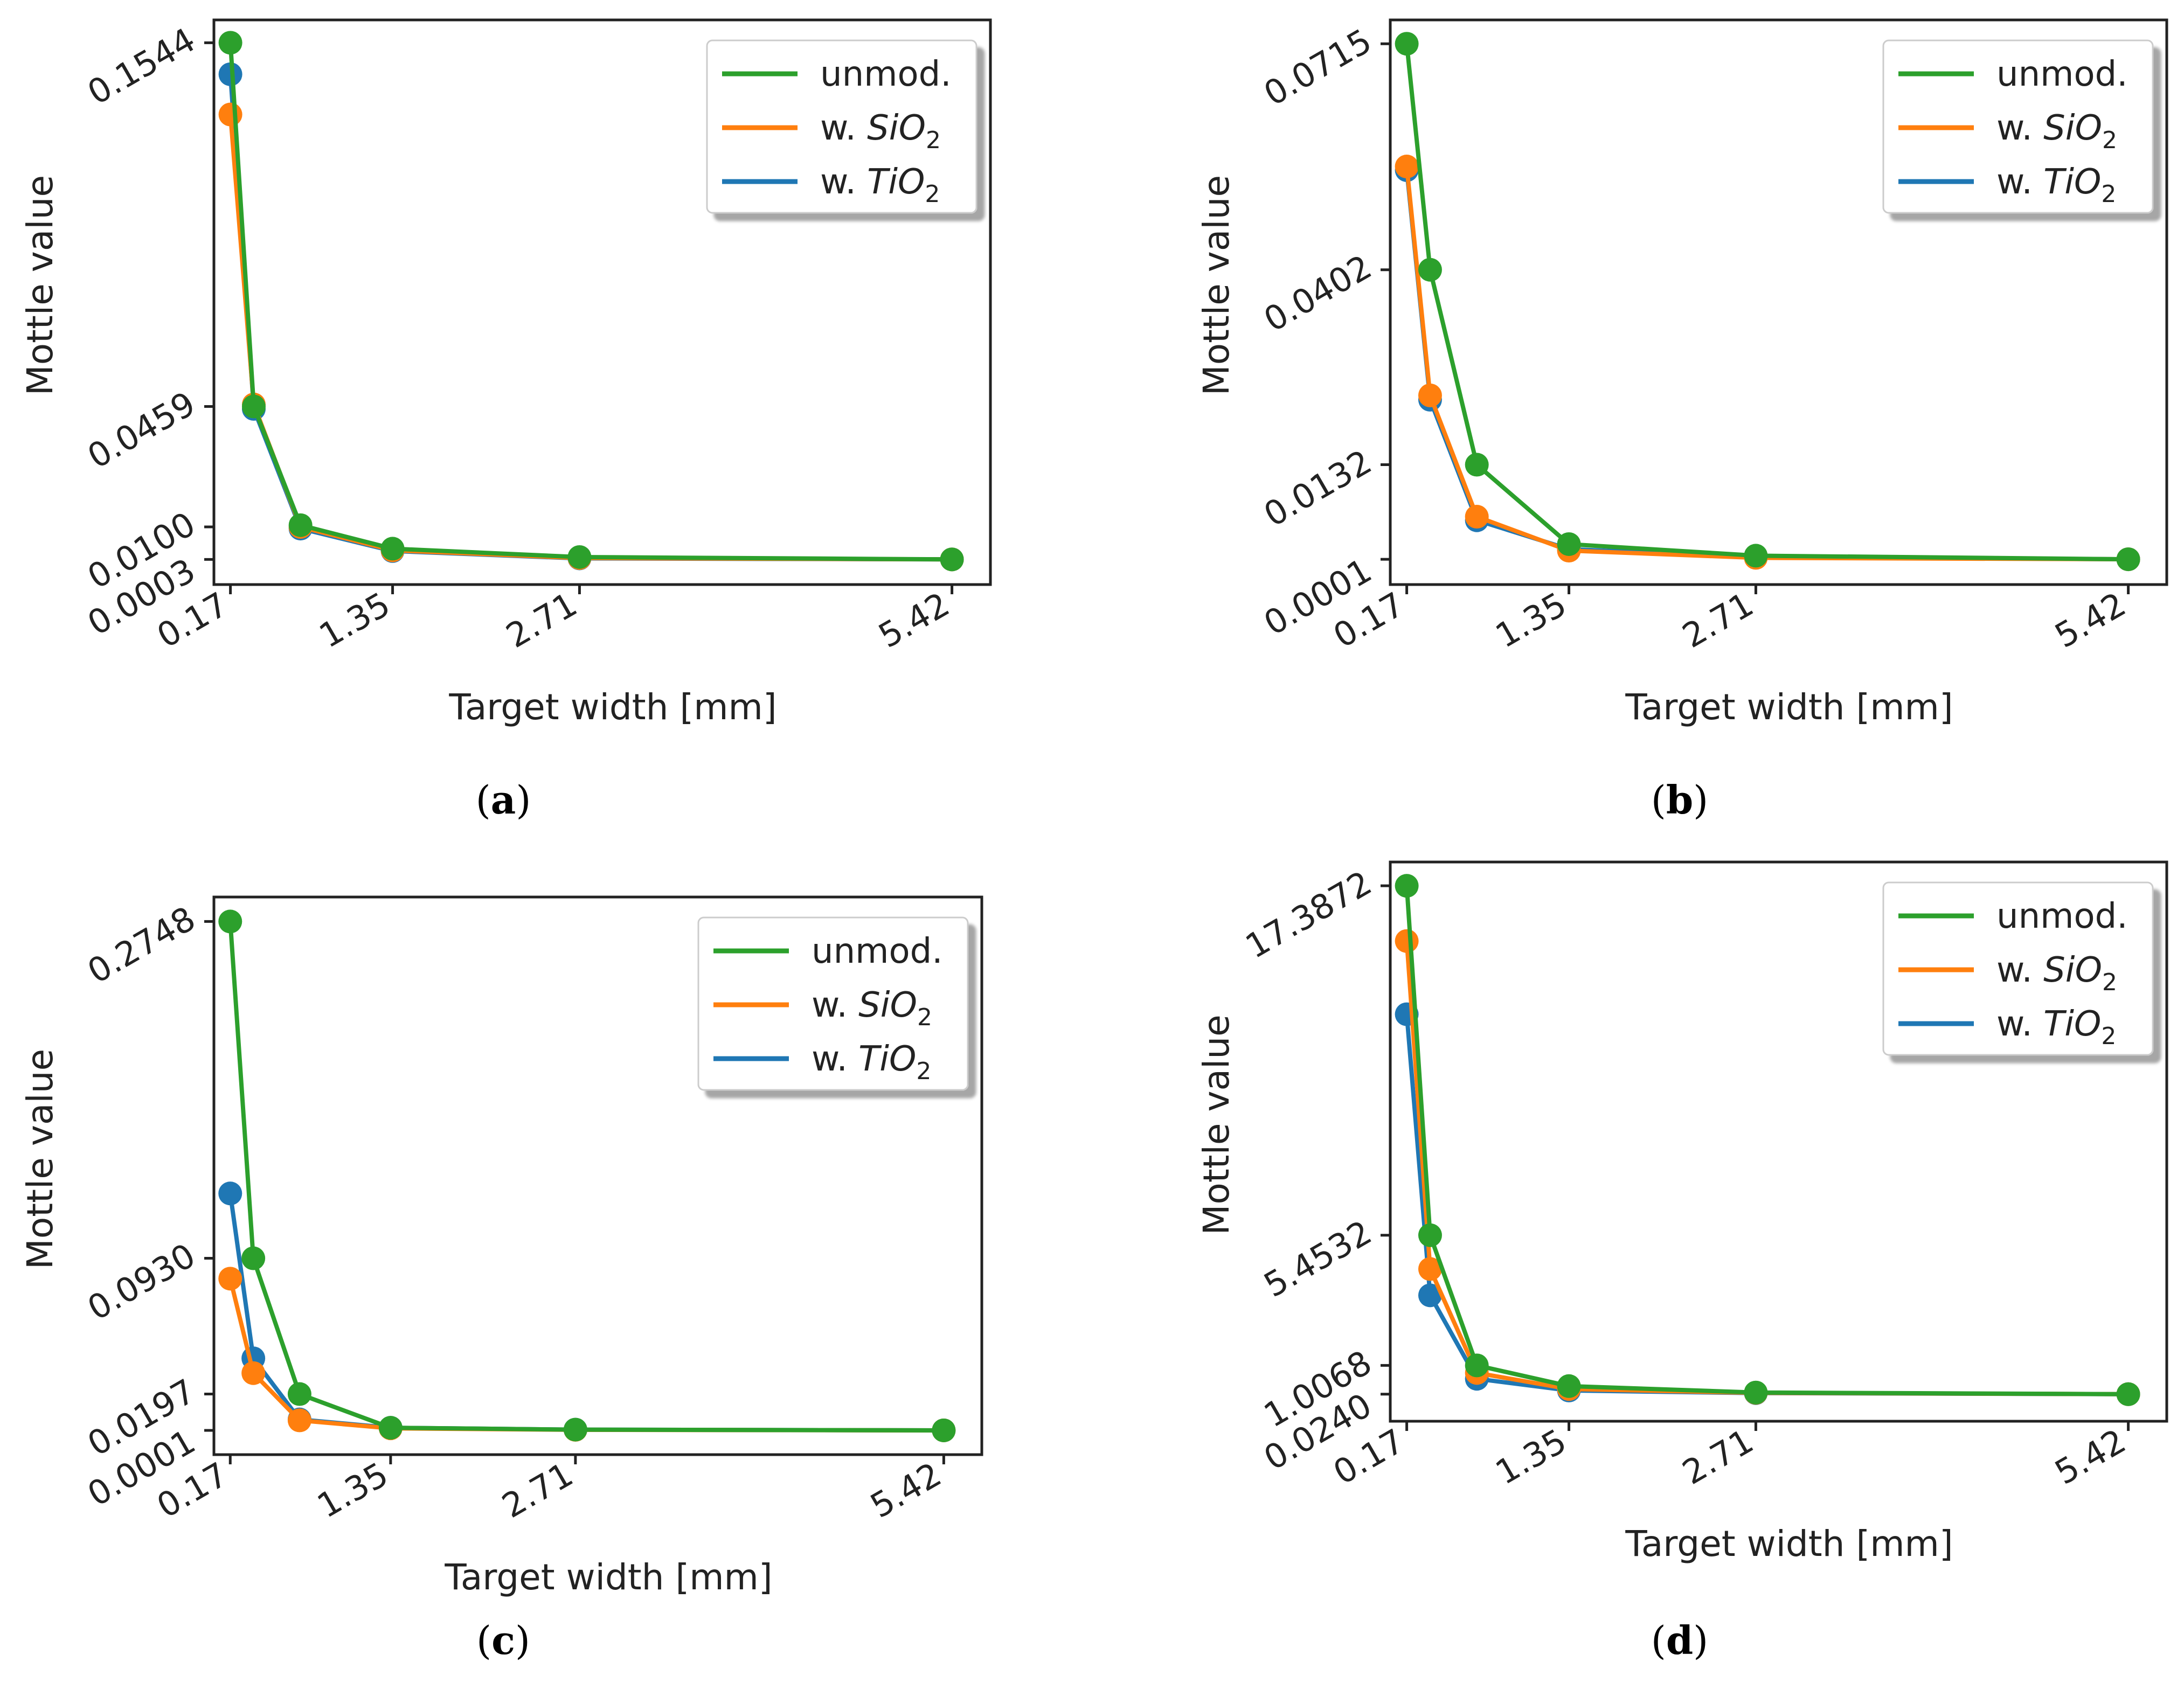  Describe the element at coordinates (40, 1159) in the screenshot. I see `y-axis-label: Mottle value` at that location.